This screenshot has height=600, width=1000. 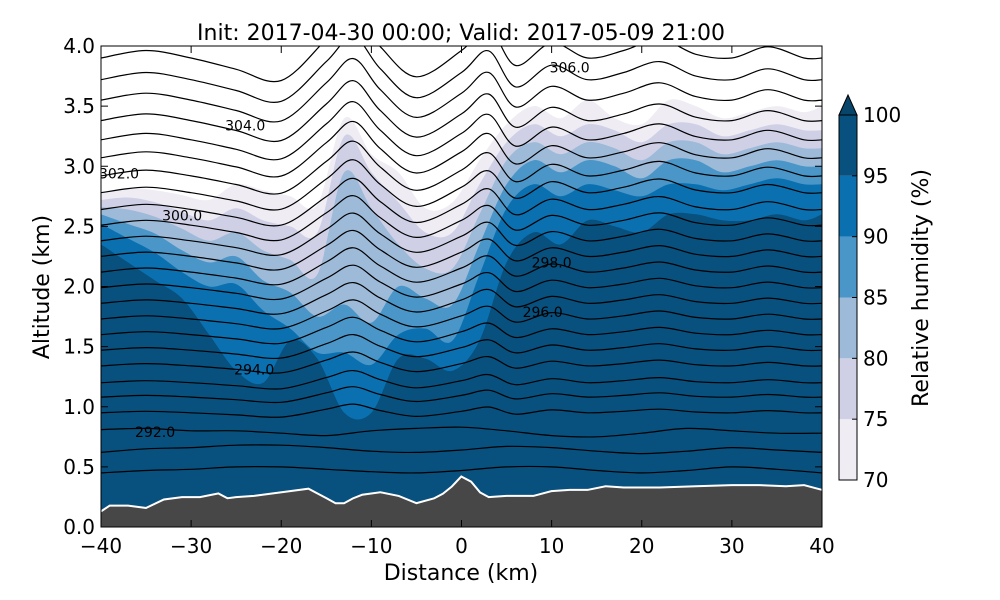 I want to click on contour-label: 302.0, so click(x=119, y=174).